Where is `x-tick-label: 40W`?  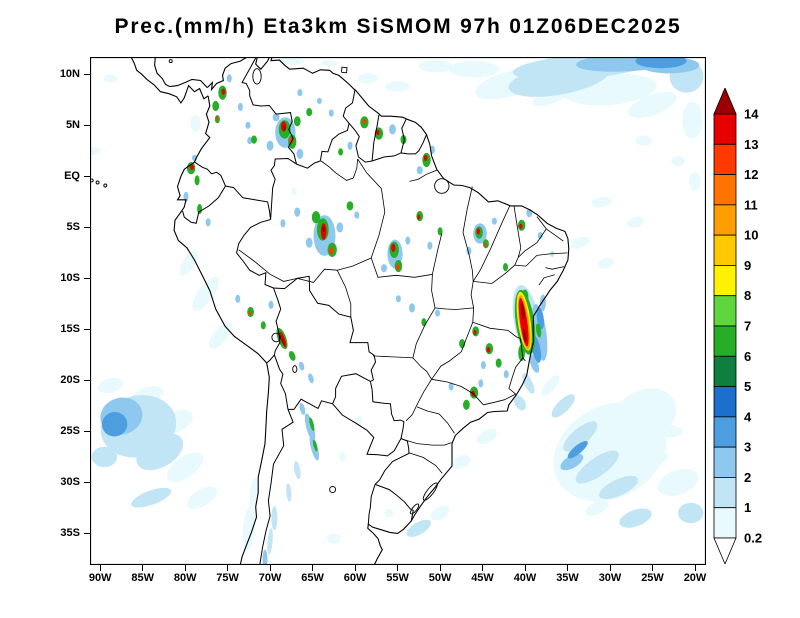 x-tick-label: 40W is located at coordinates (525, 578).